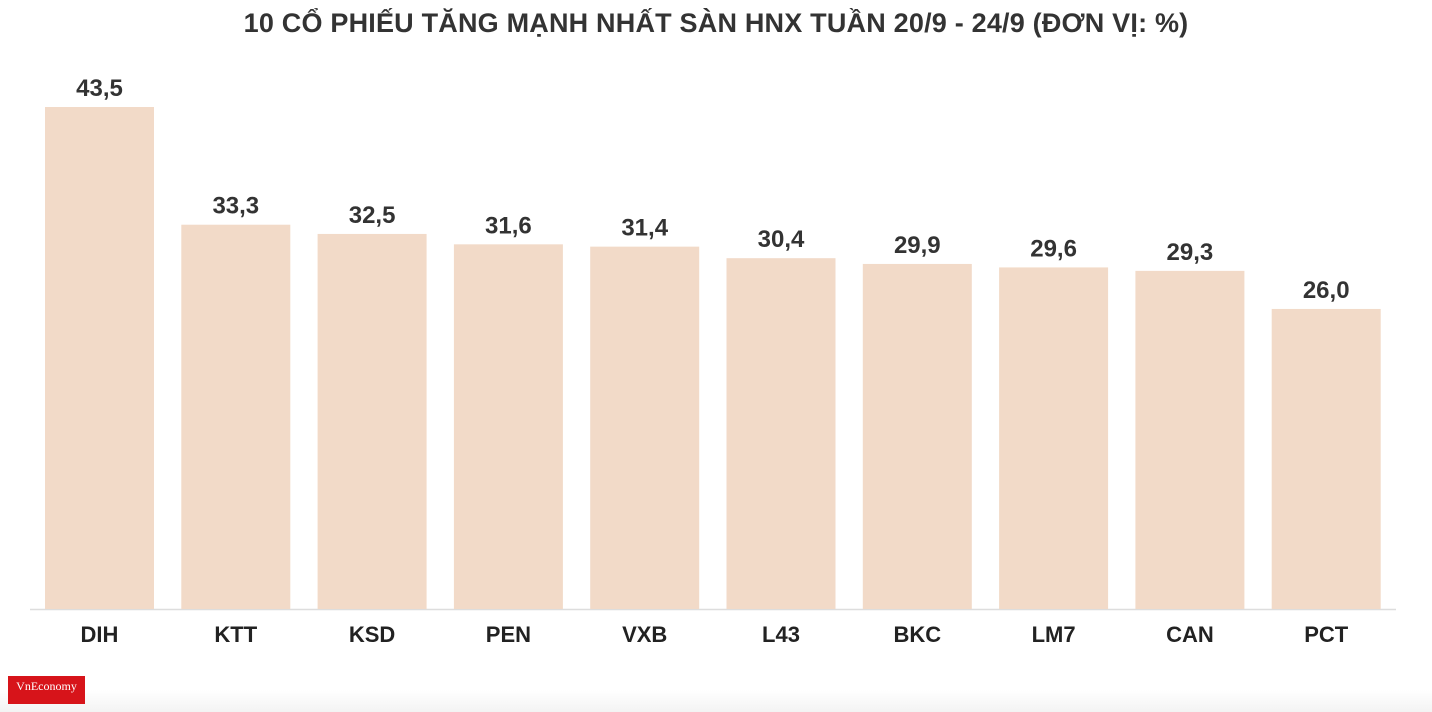 The image size is (1432, 712). Describe the element at coordinates (1190, 634) in the screenshot. I see `category-label-can: CAN` at that location.